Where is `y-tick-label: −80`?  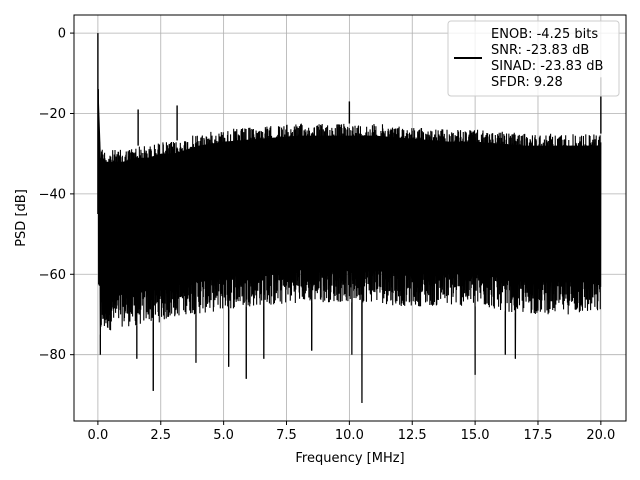
y-tick-label: −80 is located at coordinates (52, 355).